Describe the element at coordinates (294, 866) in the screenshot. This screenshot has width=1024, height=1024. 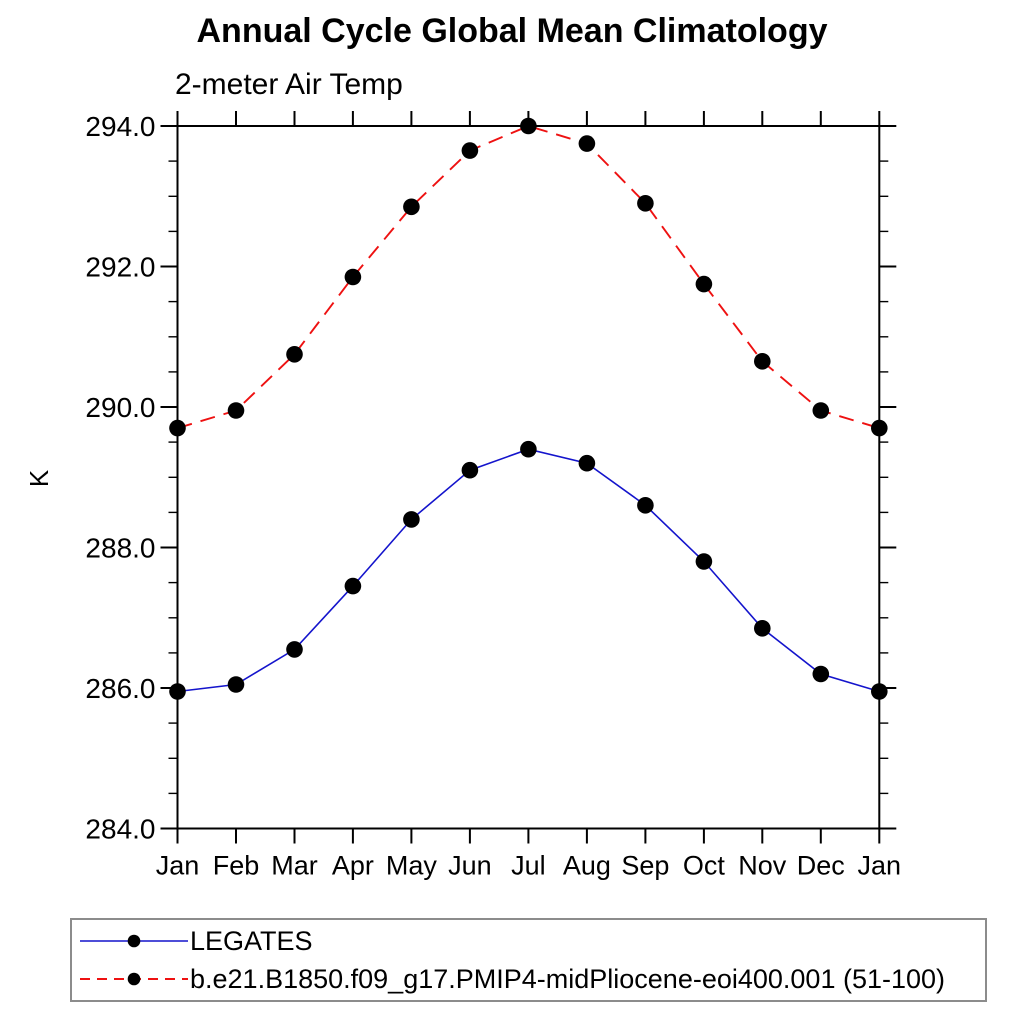
I see `x-tick-label: Mar` at that location.